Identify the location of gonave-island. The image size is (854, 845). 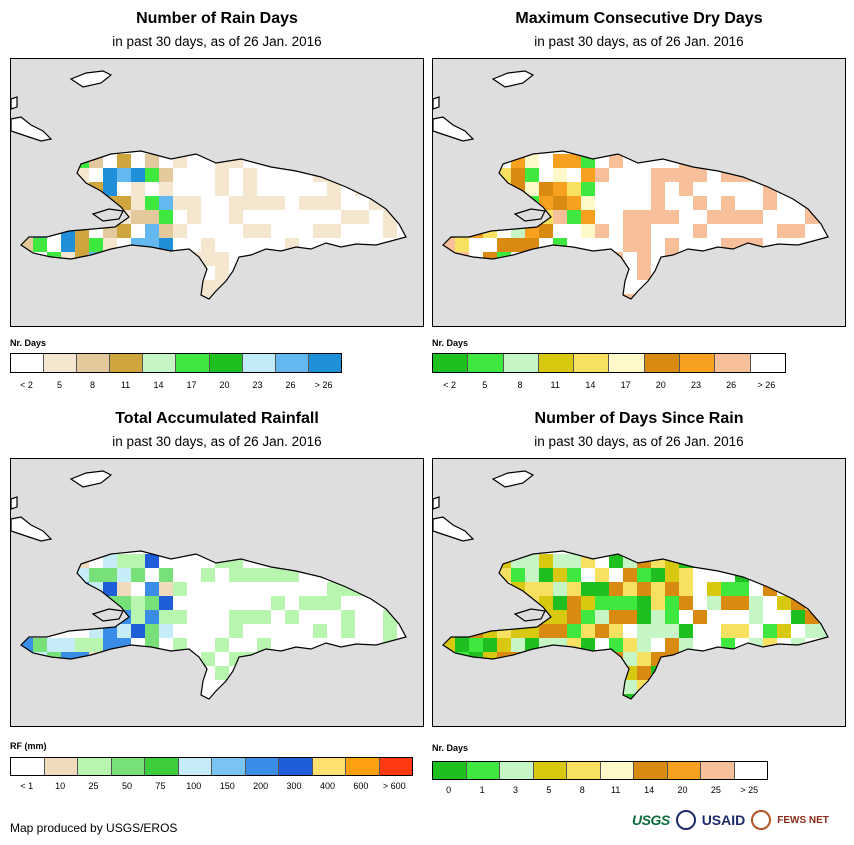
(529, 615).